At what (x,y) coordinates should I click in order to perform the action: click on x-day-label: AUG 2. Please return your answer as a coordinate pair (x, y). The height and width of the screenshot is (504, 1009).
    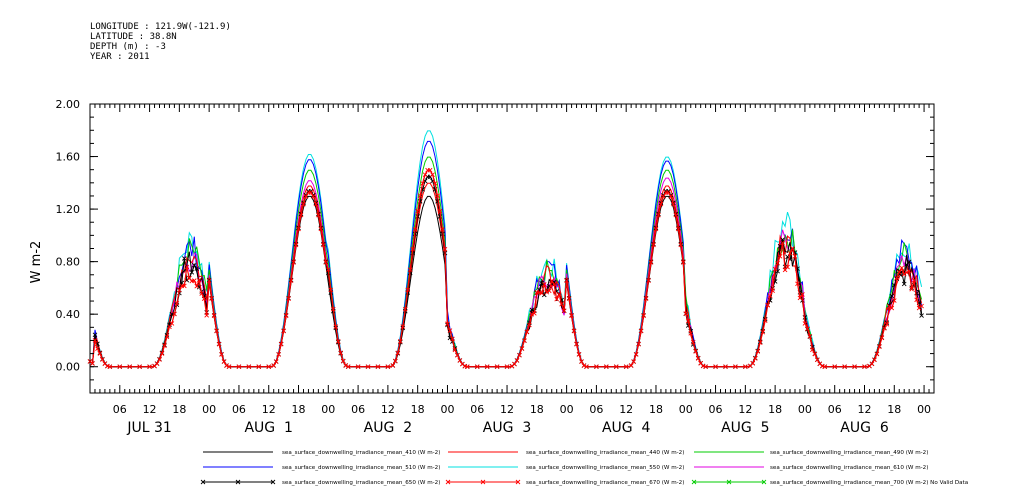
    Looking at the image, I should click on (388, 428).